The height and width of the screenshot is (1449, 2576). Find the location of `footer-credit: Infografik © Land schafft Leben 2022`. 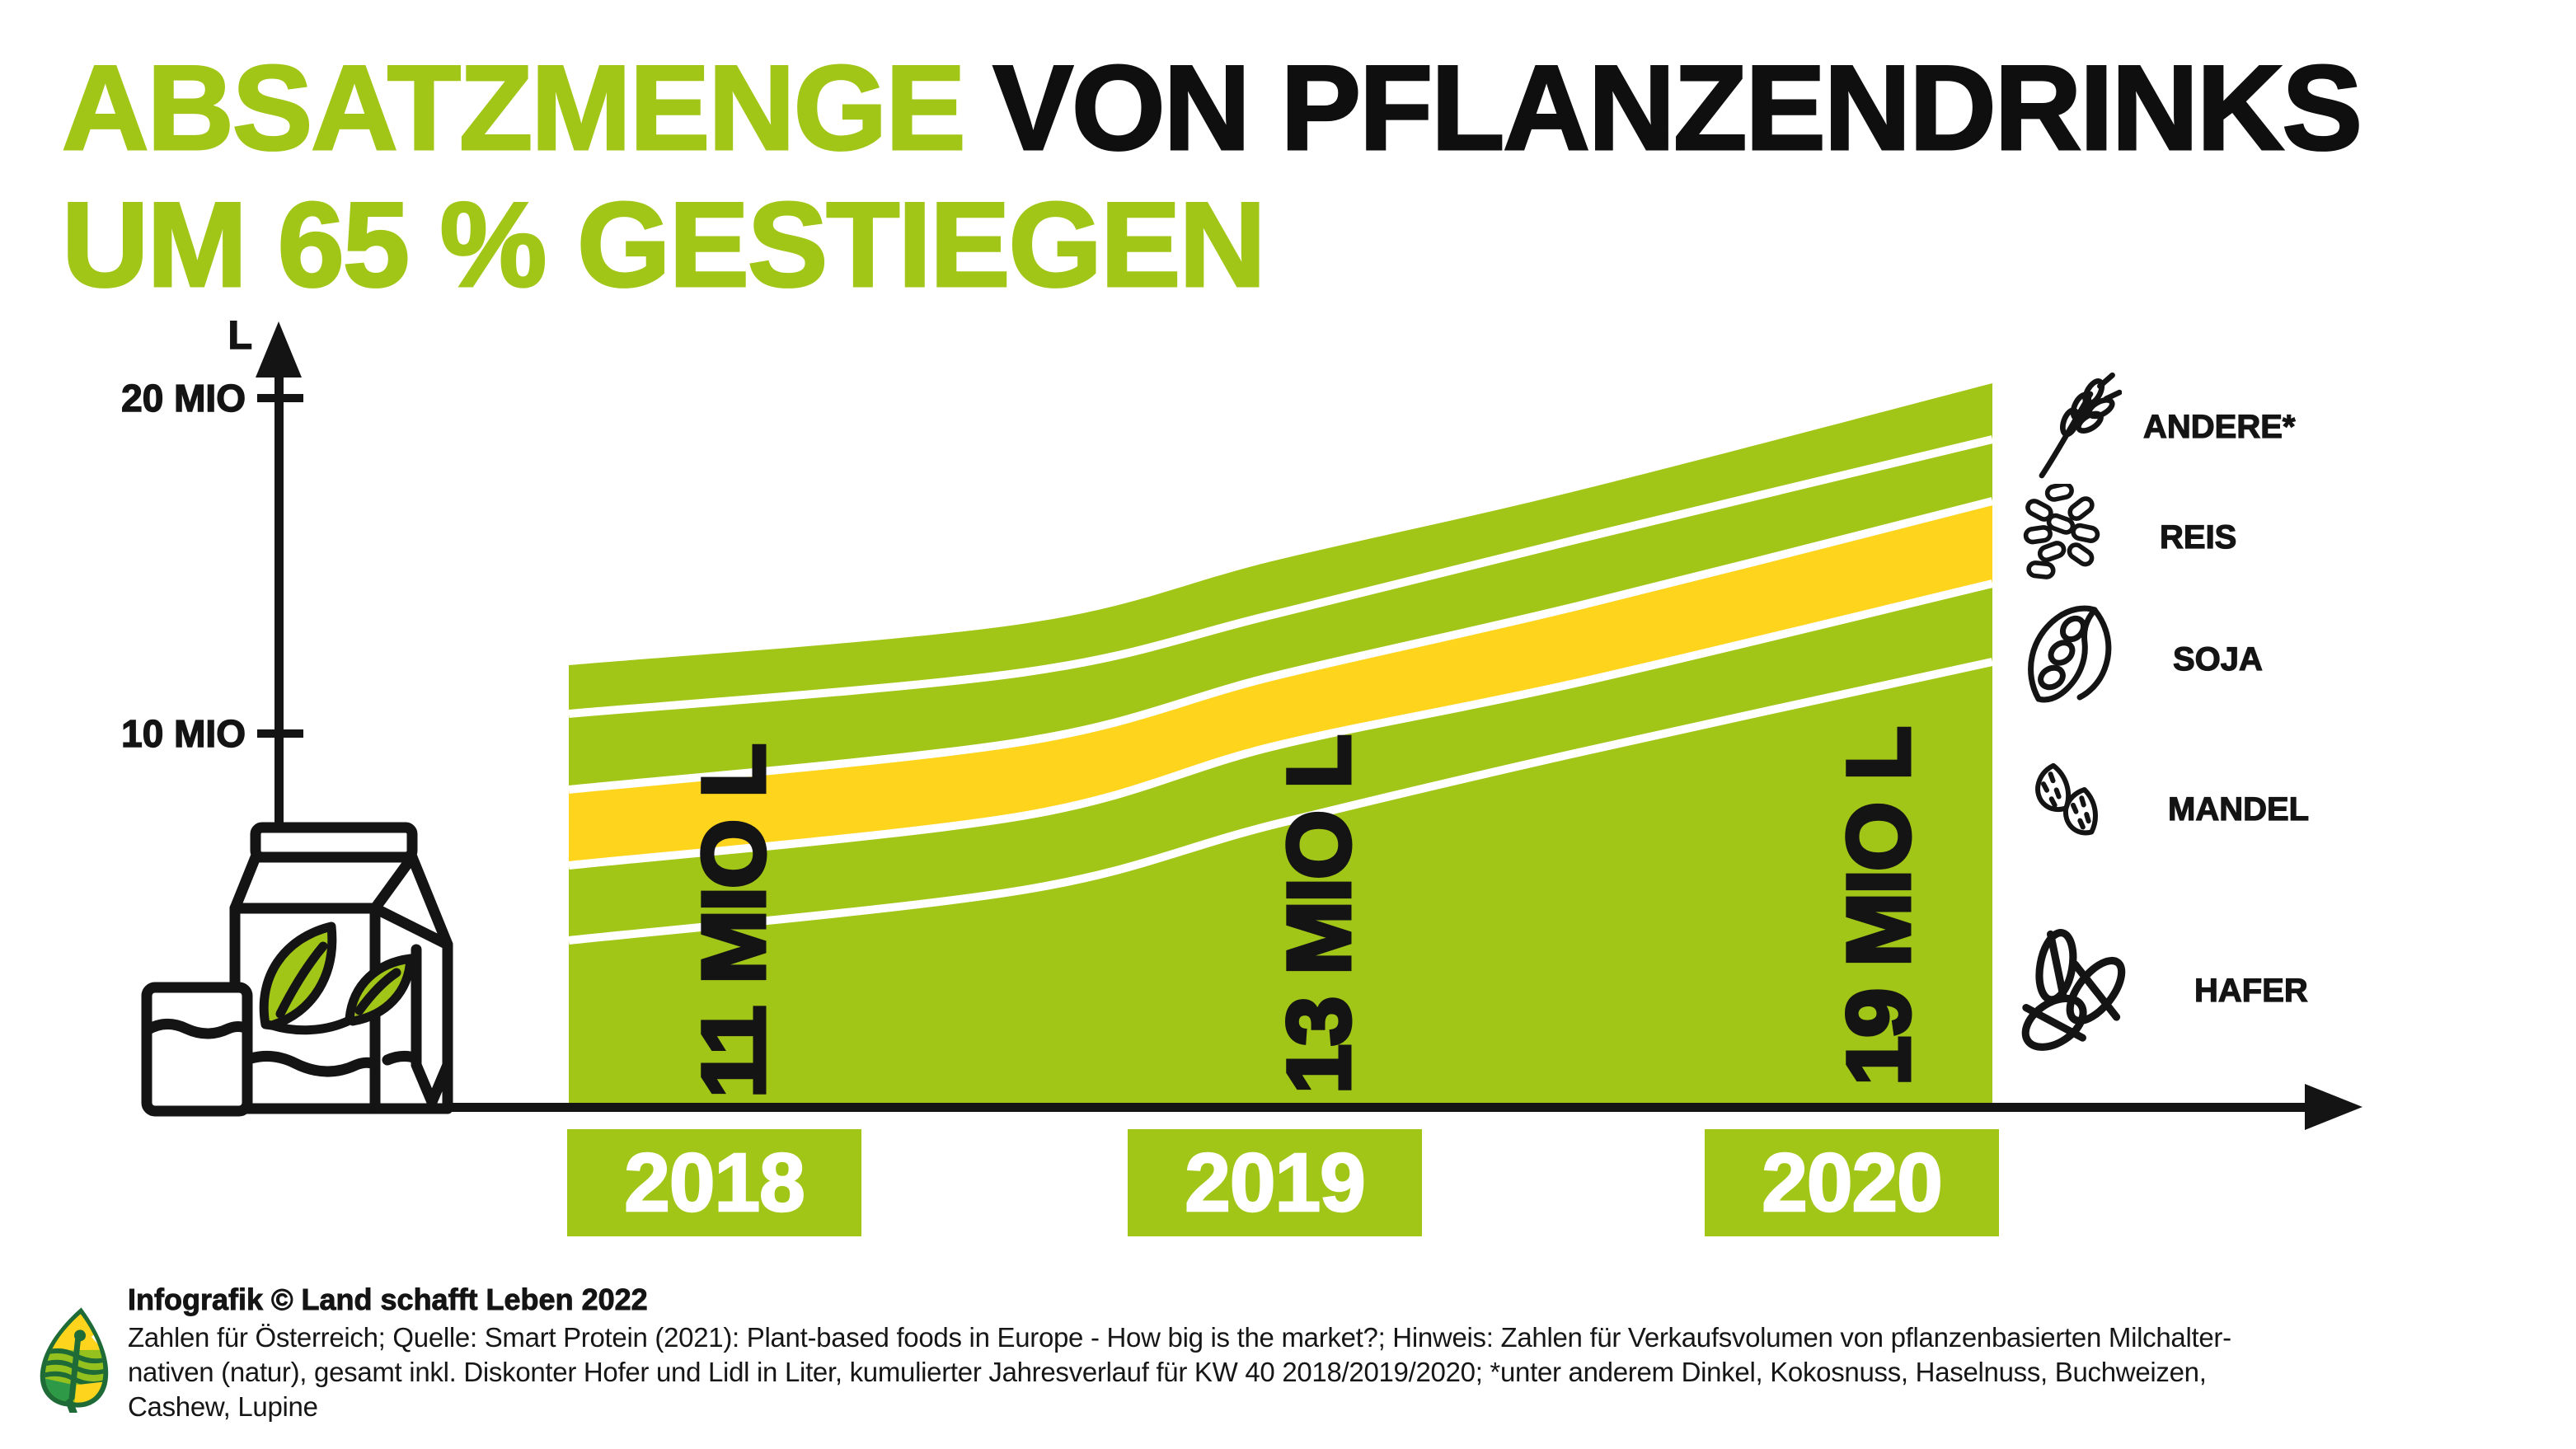

footer-credit: Infografik © Land schafft Leben 2022 is located at coordinates (389, 1300).